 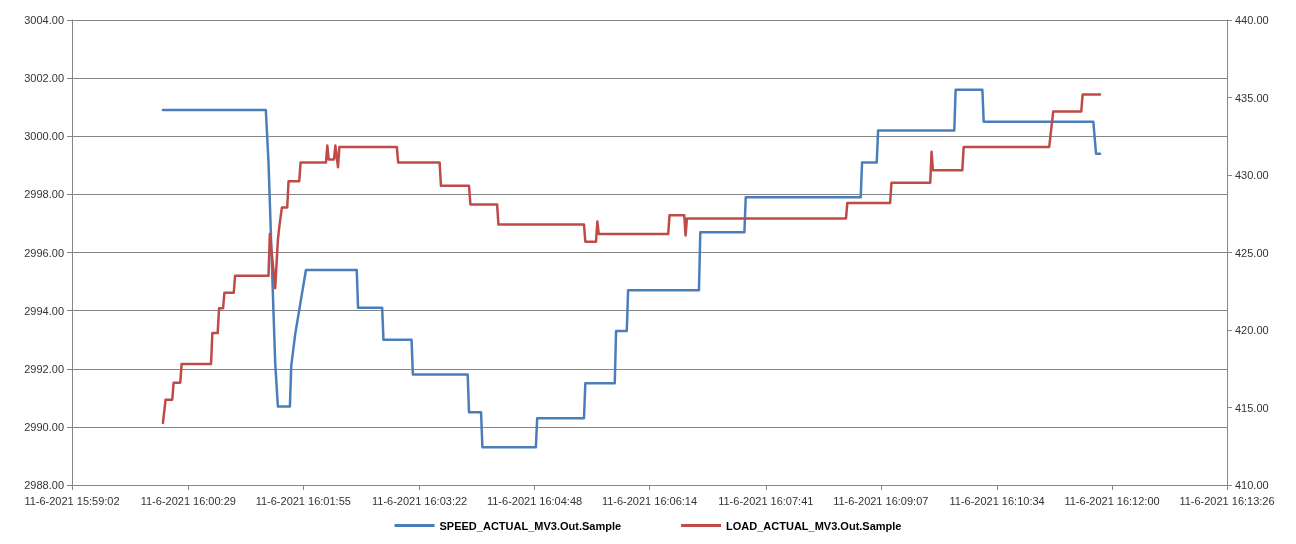 I want to click on x-tick-label: 11-6-2021 16:04:48, so click(x=534, y=500).